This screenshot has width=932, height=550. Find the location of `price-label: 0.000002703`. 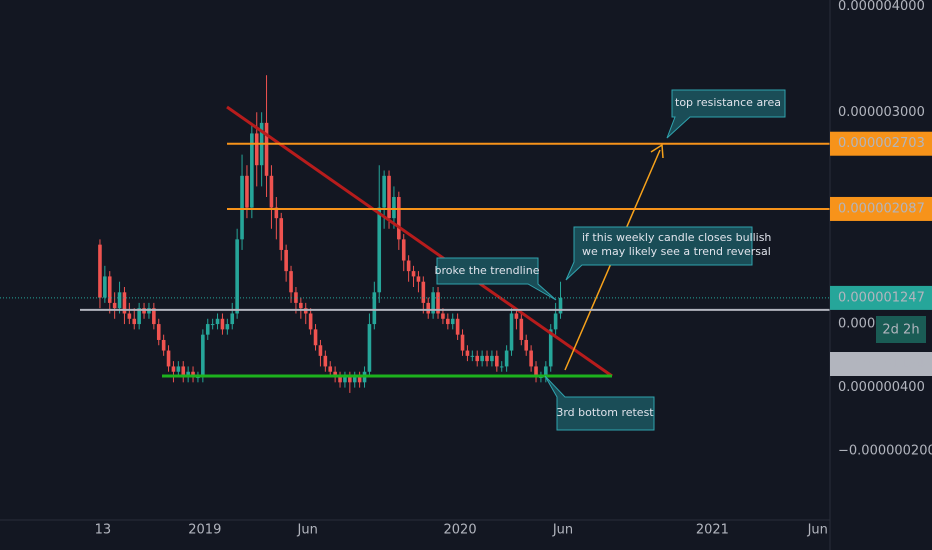

price-label: 0.000002703 is located at coordinates (881, 143).